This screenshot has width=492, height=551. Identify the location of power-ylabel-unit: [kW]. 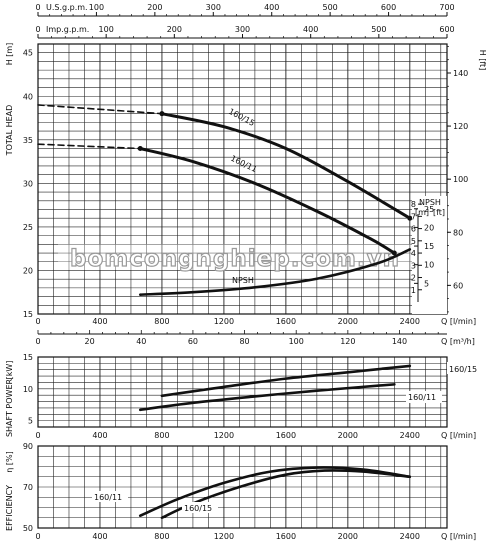
(9, 370).